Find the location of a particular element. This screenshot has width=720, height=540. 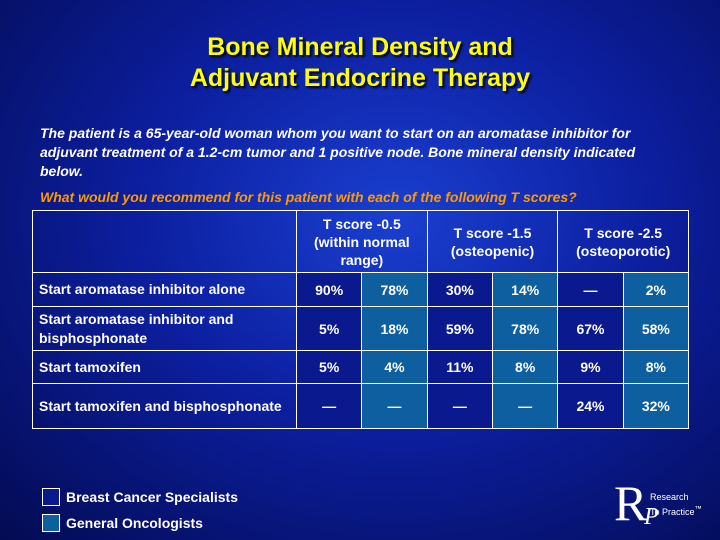

value-cell: 14% is located at coordinates (525, 289).